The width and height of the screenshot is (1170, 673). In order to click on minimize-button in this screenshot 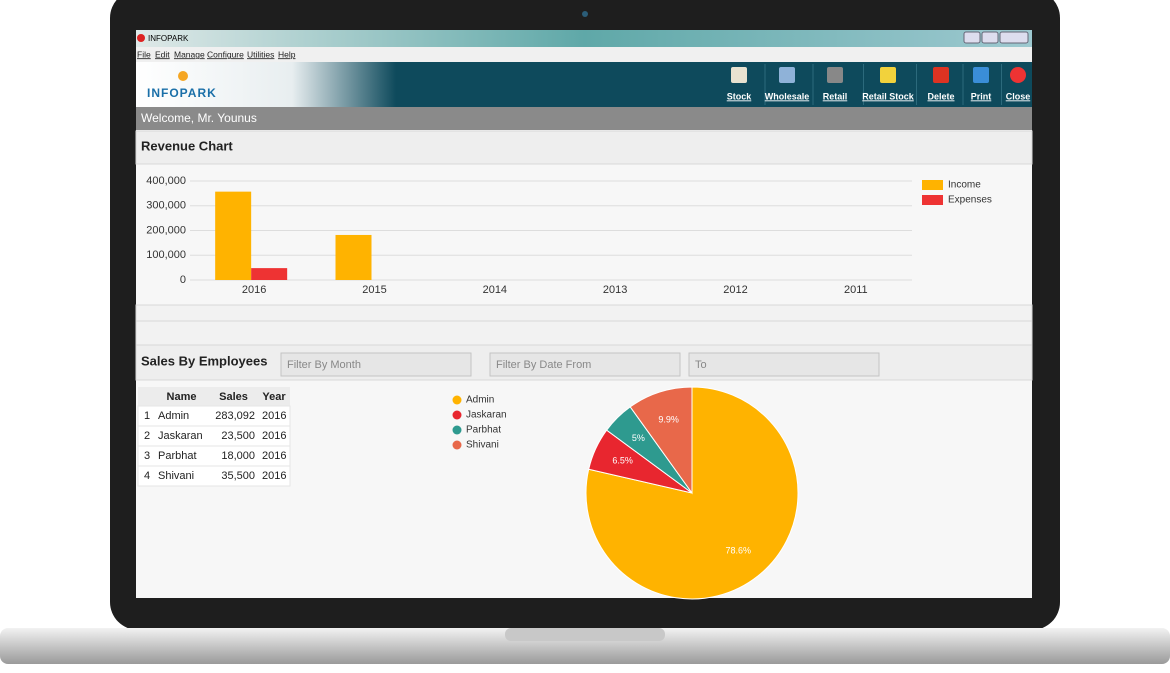, I will do `click(972, 37)`.